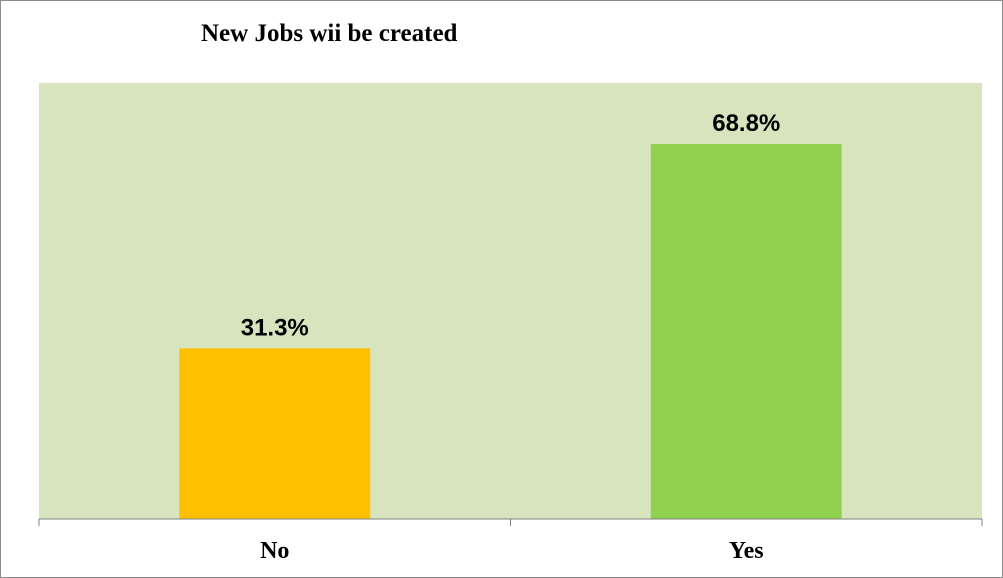  I want to click on chart-title: New Jobs wii be created, so click(329, 33).